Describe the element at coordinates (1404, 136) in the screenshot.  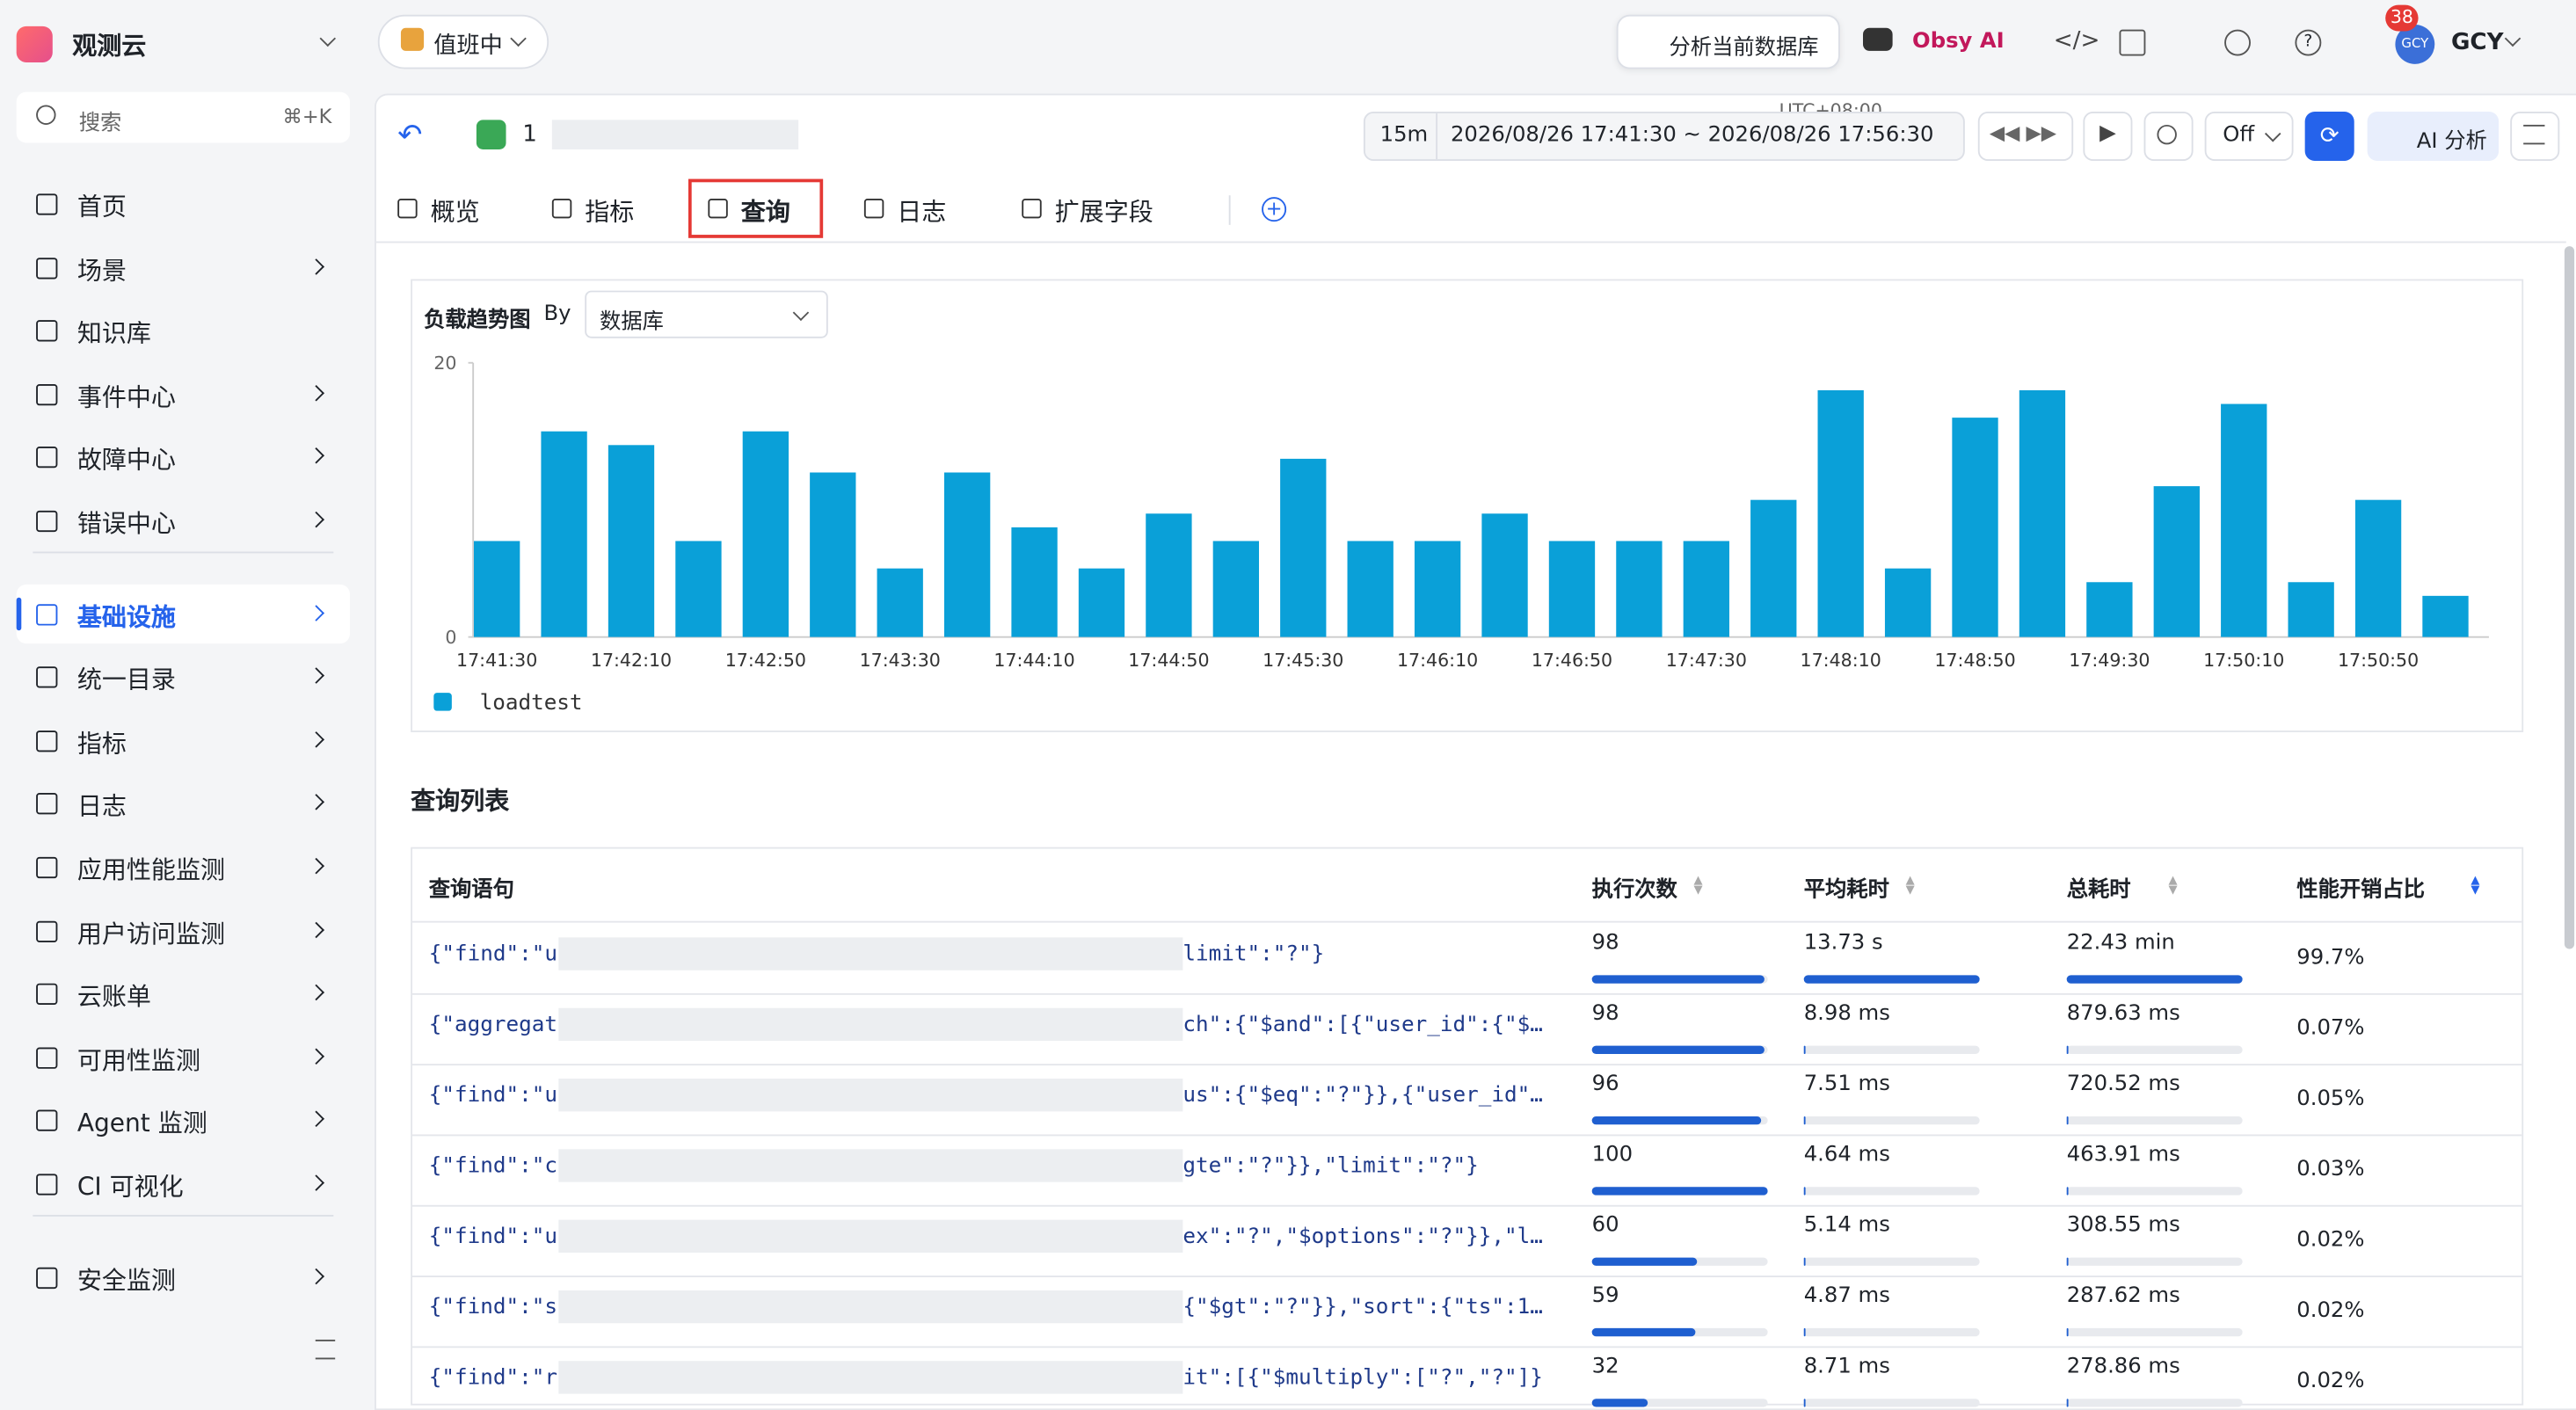
I see `range-short: 15m` at that location.